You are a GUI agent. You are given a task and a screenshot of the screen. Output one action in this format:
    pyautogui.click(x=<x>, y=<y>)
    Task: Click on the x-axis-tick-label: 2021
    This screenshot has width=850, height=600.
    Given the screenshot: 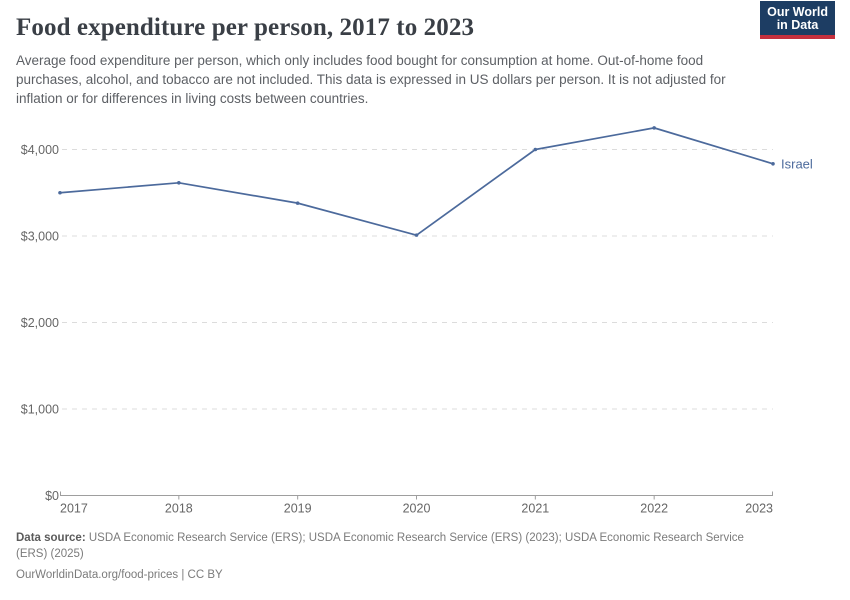 What is the action you would take?
    pyautogui.click(x=535, y=509)
    